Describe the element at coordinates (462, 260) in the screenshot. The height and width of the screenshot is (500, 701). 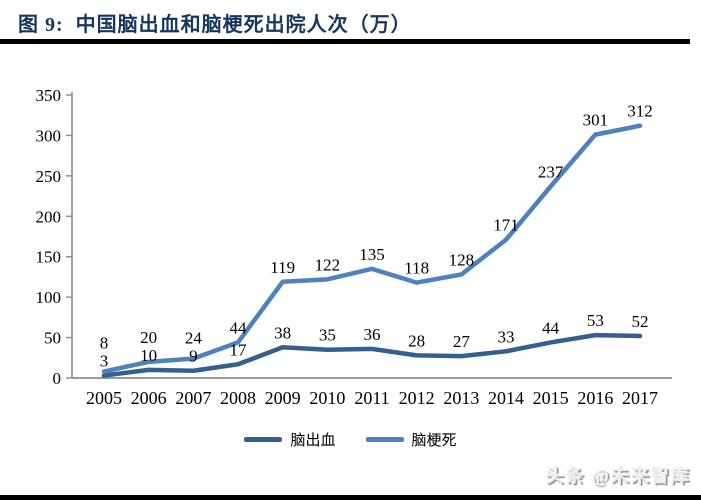
I see `data-label-脑梗死-2013: 128` at that location.